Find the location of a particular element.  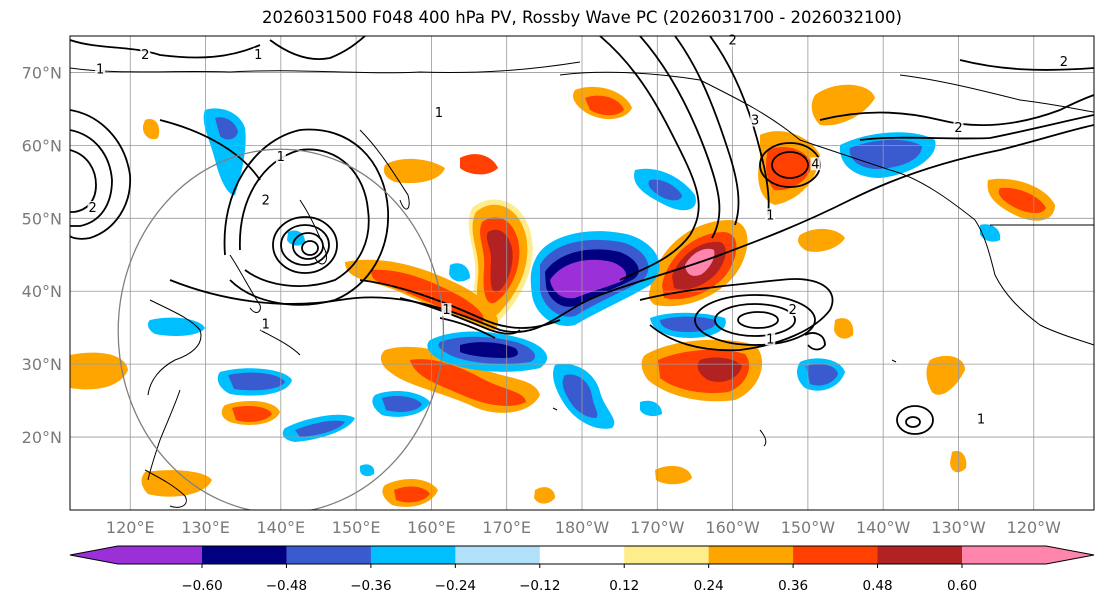

lat-tick-label: 60°N is located at coordinates (42, 145).